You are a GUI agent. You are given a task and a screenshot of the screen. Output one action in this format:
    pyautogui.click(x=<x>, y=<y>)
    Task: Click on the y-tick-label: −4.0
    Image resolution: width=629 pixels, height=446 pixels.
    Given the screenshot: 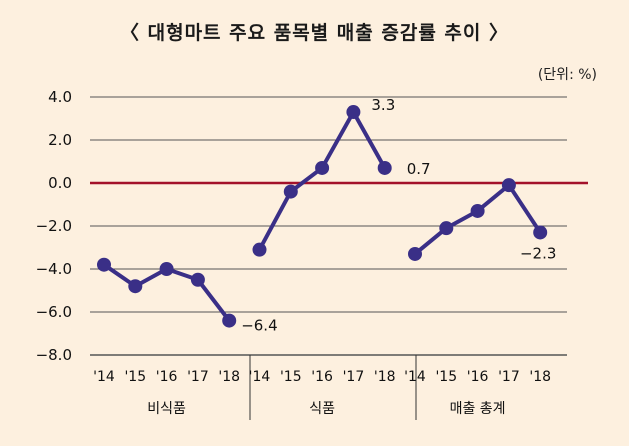 What is the action you would take?
    pyautogui.click(x=54, y=269)
    